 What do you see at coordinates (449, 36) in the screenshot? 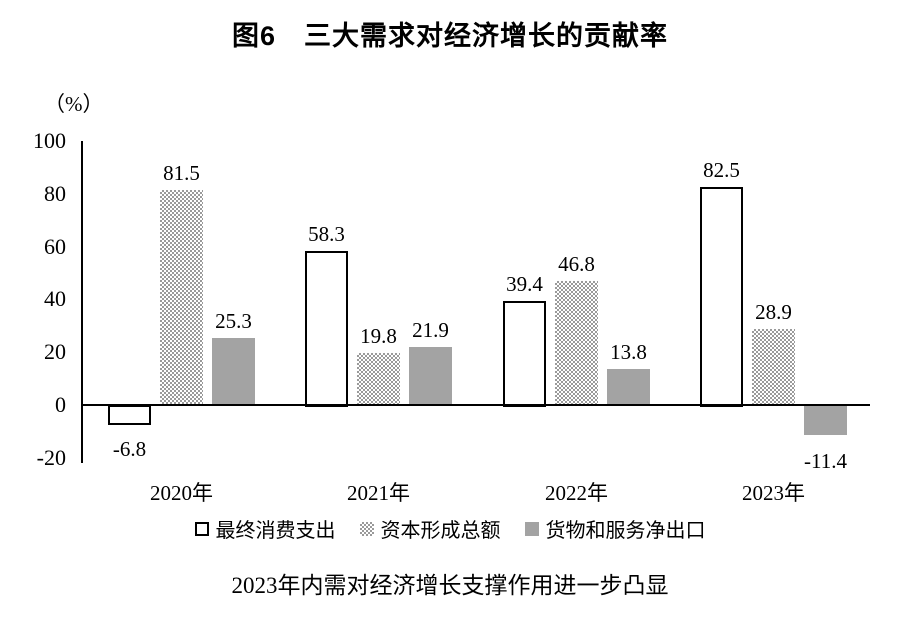
I see `figure-title: 图6 三大需求对经济增长的贡献率` at bounding box center [449, 36].